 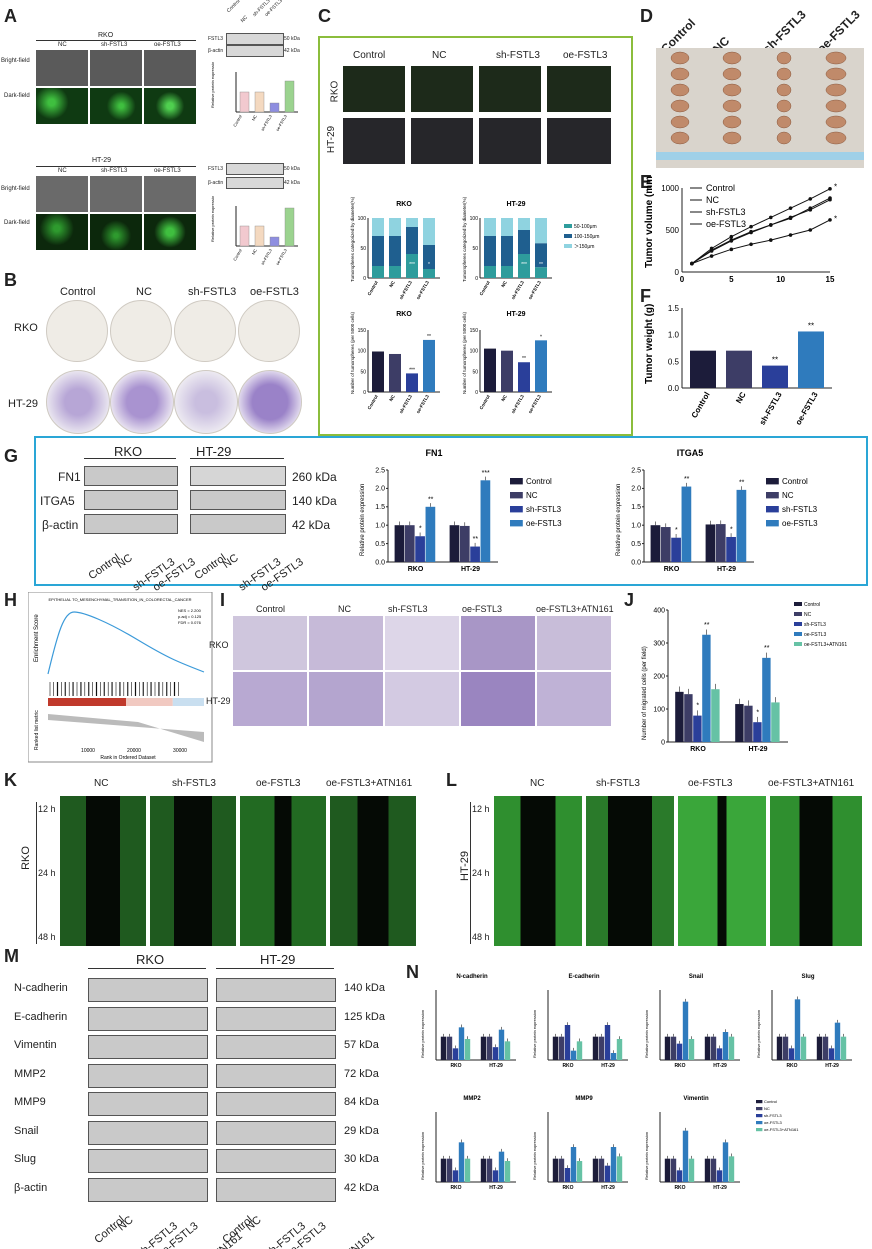 What do you see at coordinates (516, 495) in the screenshot?
I see `g-fn1-legend-swatch` at bounding box center [516, 495].